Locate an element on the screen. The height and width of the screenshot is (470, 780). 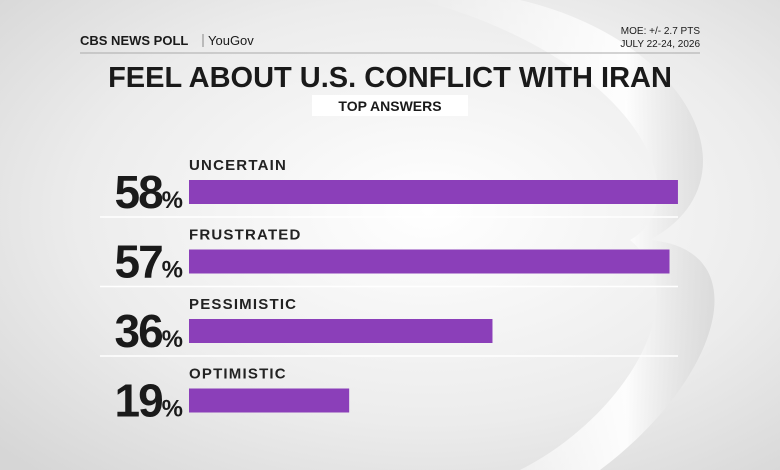
brand-name: CBS NEWS POLL is located at coordinates (134, 40).